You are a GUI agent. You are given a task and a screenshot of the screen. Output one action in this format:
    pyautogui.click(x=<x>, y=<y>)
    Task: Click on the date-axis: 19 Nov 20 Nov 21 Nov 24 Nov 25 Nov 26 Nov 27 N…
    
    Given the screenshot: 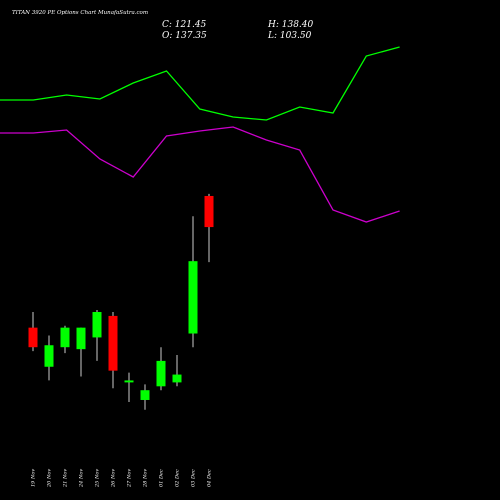 What is the action you would take?
    pyautogui.click(x=122, y=478)
    